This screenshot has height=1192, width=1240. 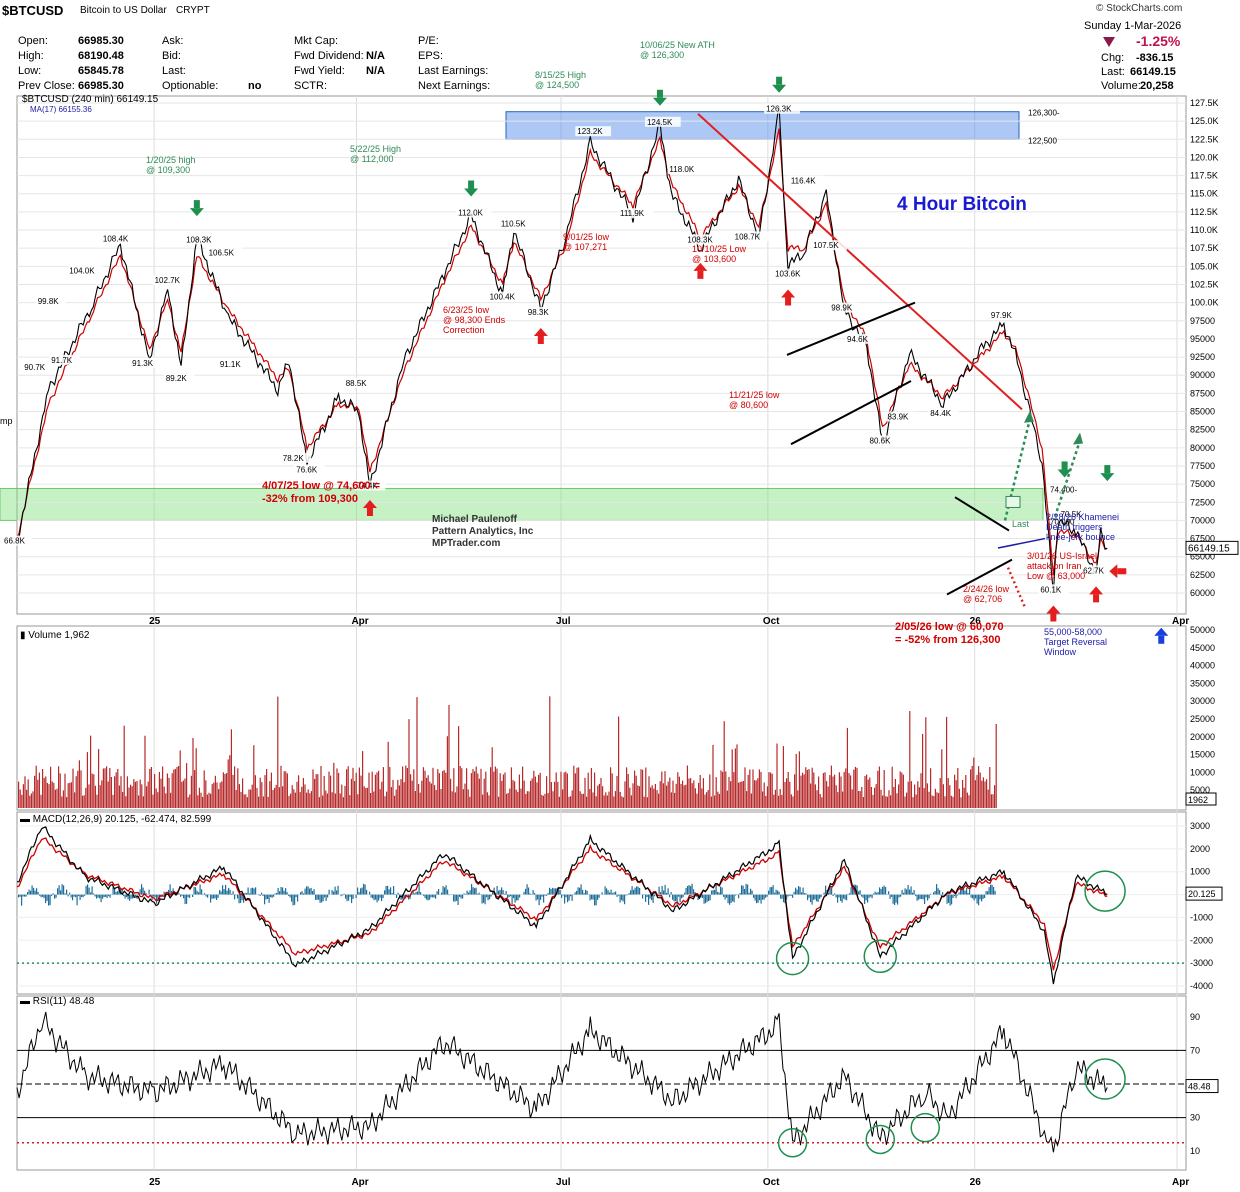 What do you see at coordinates (1204, 103) in the screenshot?
I see `y-tick-label: 127.5K` at bounding box center [1204, 103].